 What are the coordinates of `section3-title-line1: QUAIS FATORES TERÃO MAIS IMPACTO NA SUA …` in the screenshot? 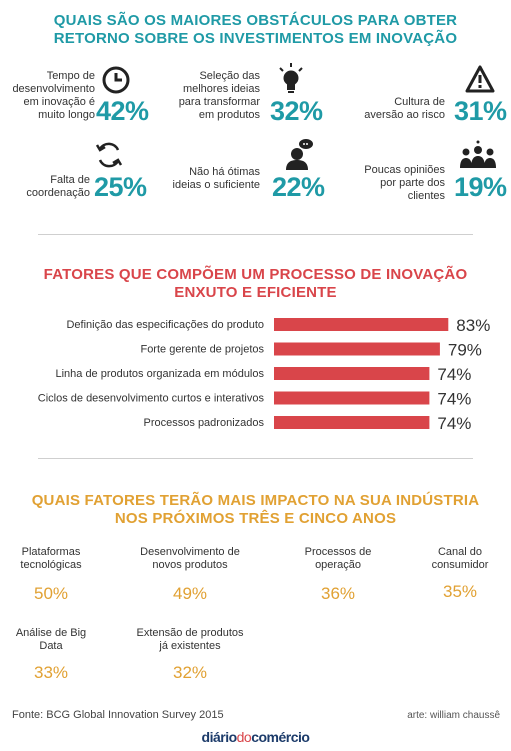 It's located at (255, 500).